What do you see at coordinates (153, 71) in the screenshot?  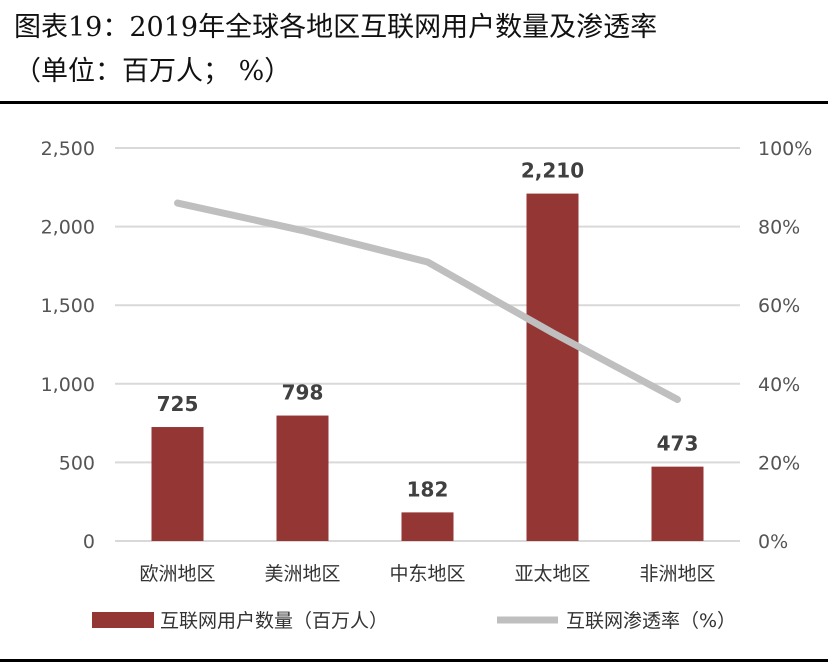 I see `title-line-2: （单位：百万人； %）` at bounding box center [153, 71].